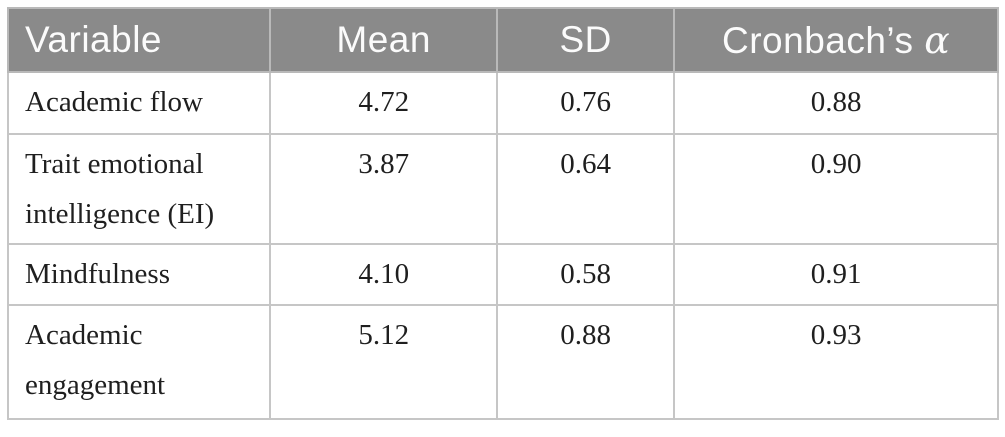 Image resolution: width=1005 pixels, height=437 pixels. I want to click on header-row: Variable Mean SD Cronbach’s α, so click(502, 40).